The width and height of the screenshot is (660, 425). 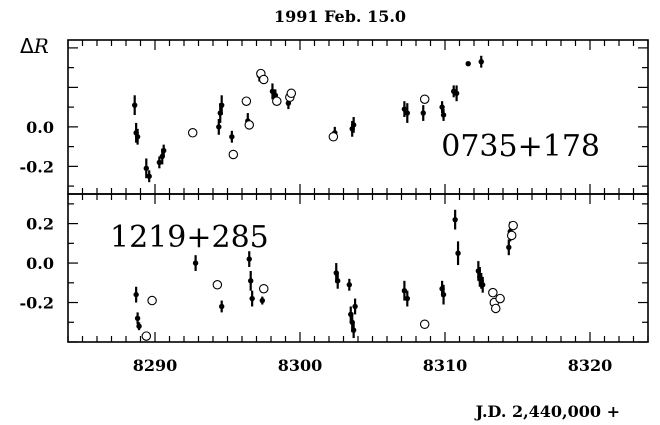 What do you see at coordinates (340, 16) in the screenshot?
I see `chart-title: 1991 Feb. 15.0` at bounding box center [340, 16].